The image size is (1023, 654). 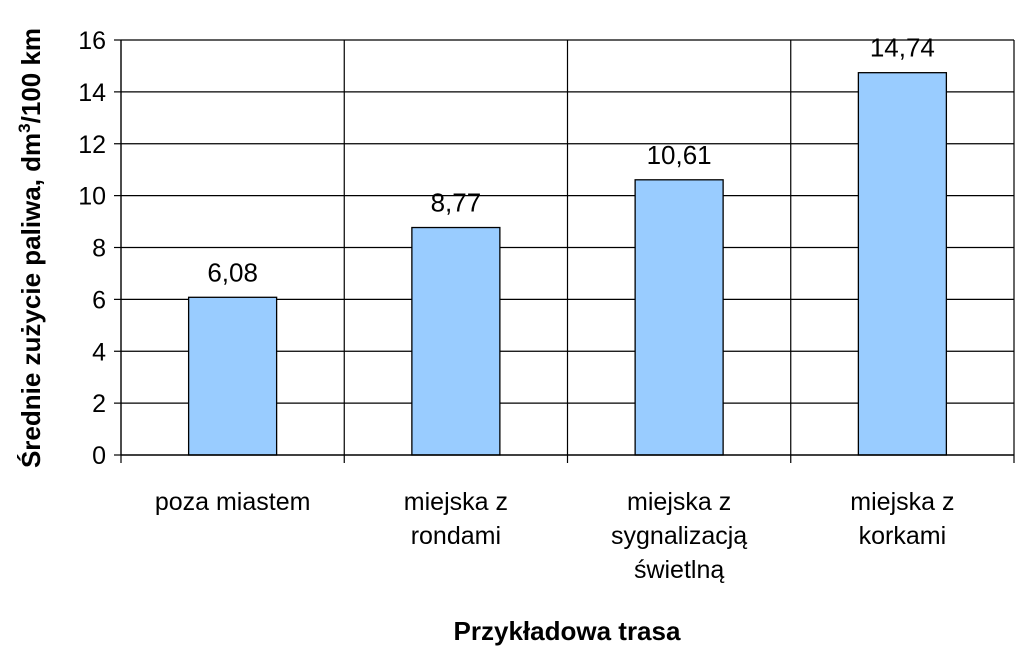 I want to click on y-tick-label: 6, so click(x=99, y=300).